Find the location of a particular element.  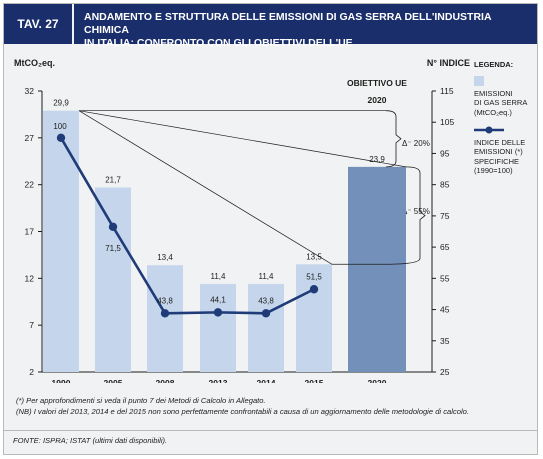

y2-tick-label: 35 is located at coordinates (445, 341).